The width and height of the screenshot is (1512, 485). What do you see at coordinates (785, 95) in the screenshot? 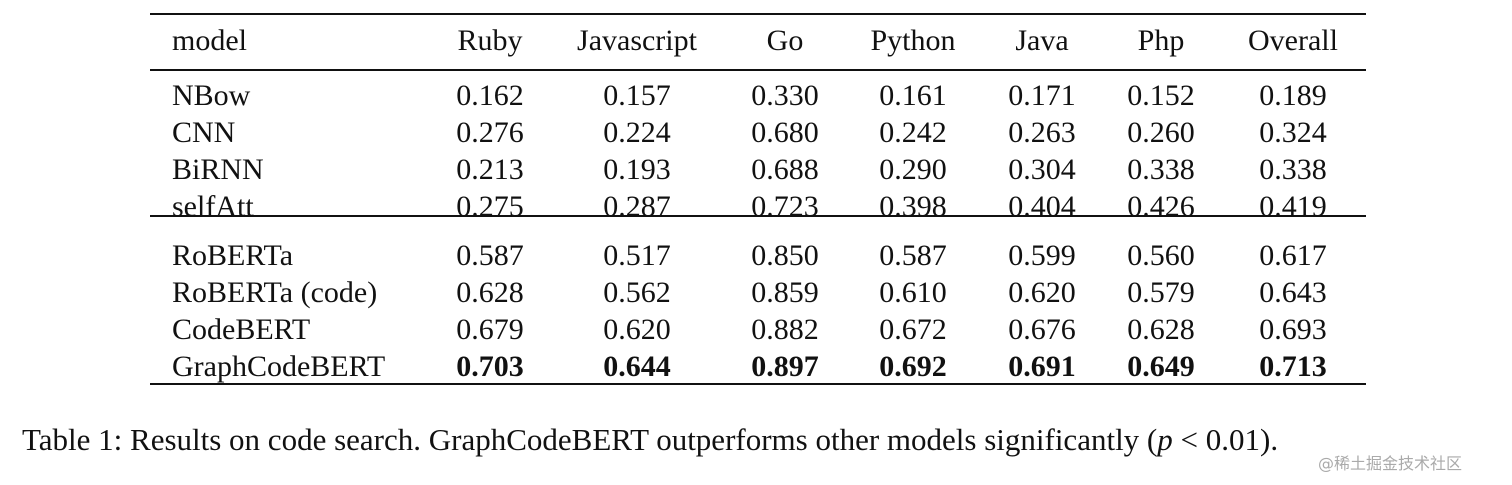
I see `score: 0.330` at bounding box center [785, 95].